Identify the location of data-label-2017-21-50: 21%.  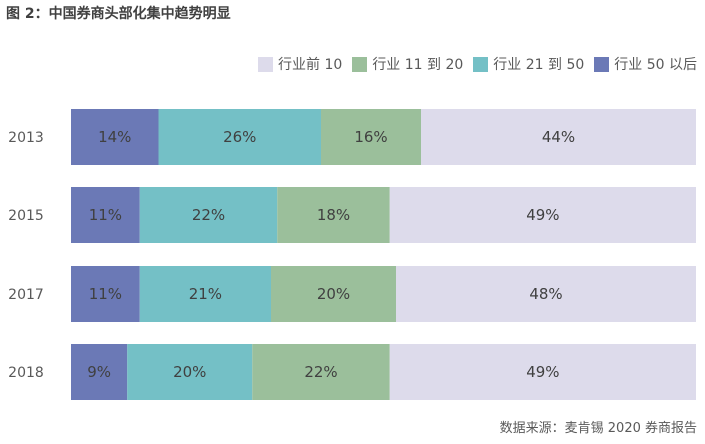
(205, 294).